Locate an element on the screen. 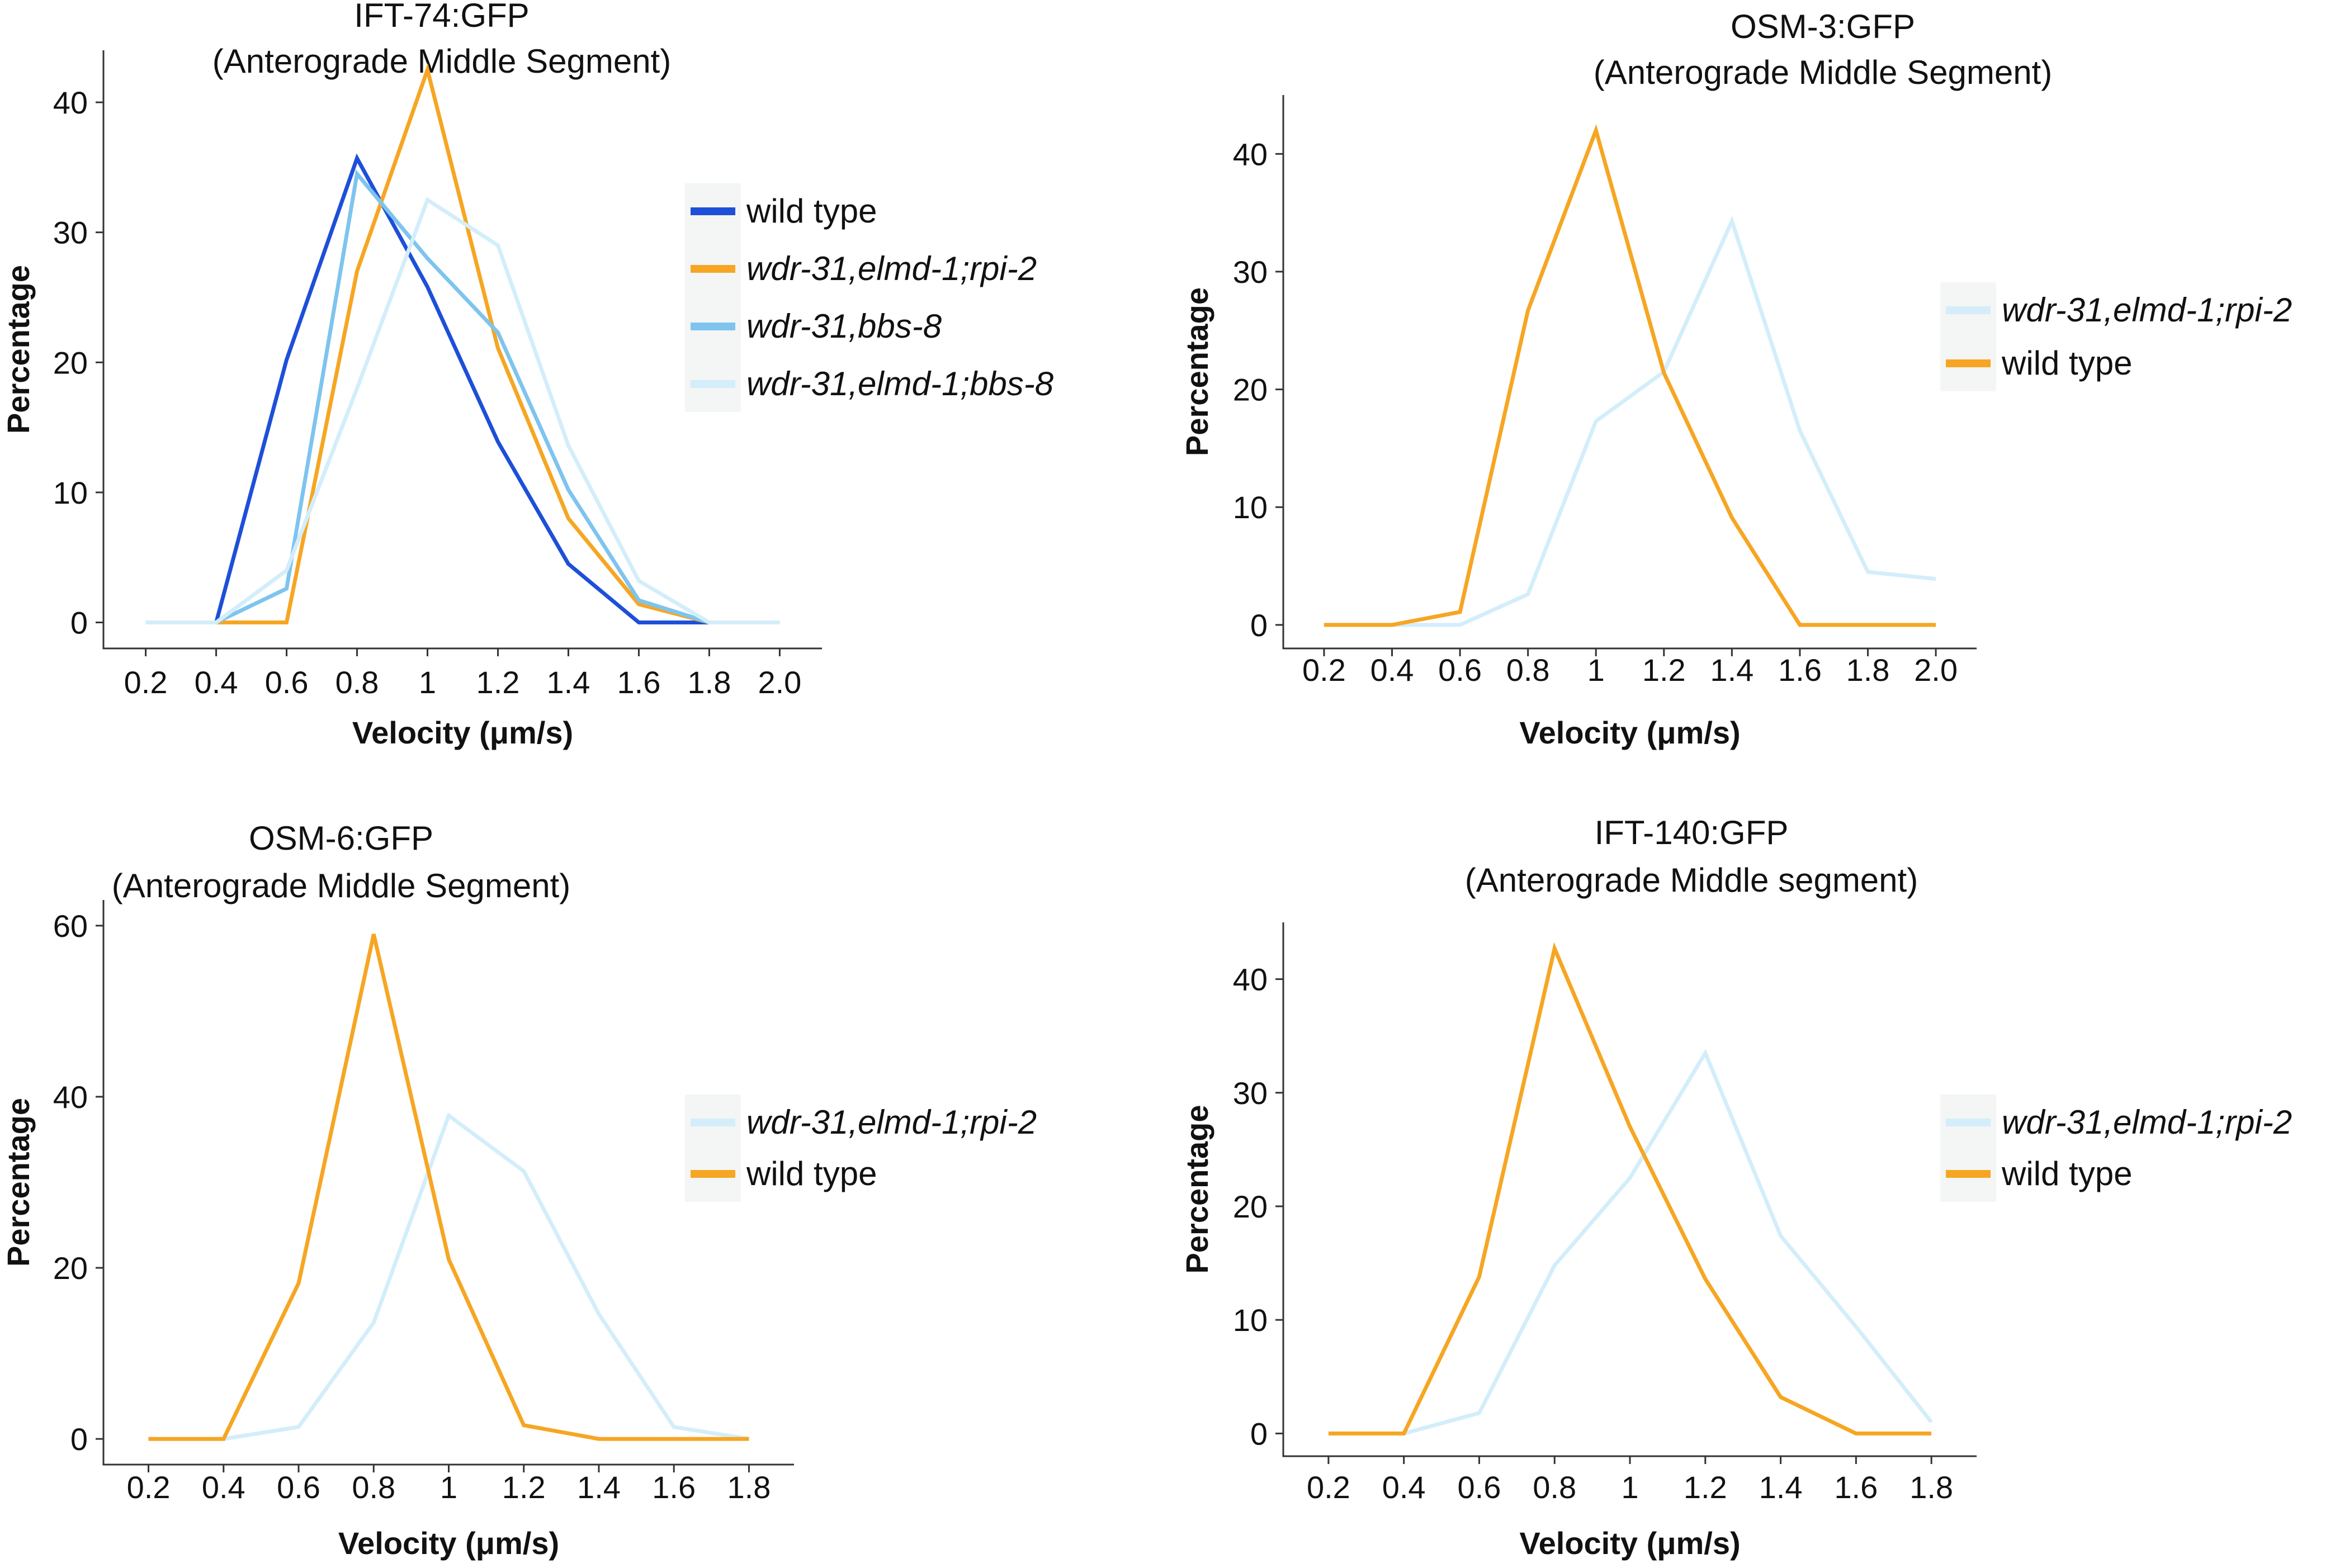 The height and width of the screenshot is (1568, 2330). chart-subtitle: (Anterograde Middle segment) is located at coordinates (1691, 880).